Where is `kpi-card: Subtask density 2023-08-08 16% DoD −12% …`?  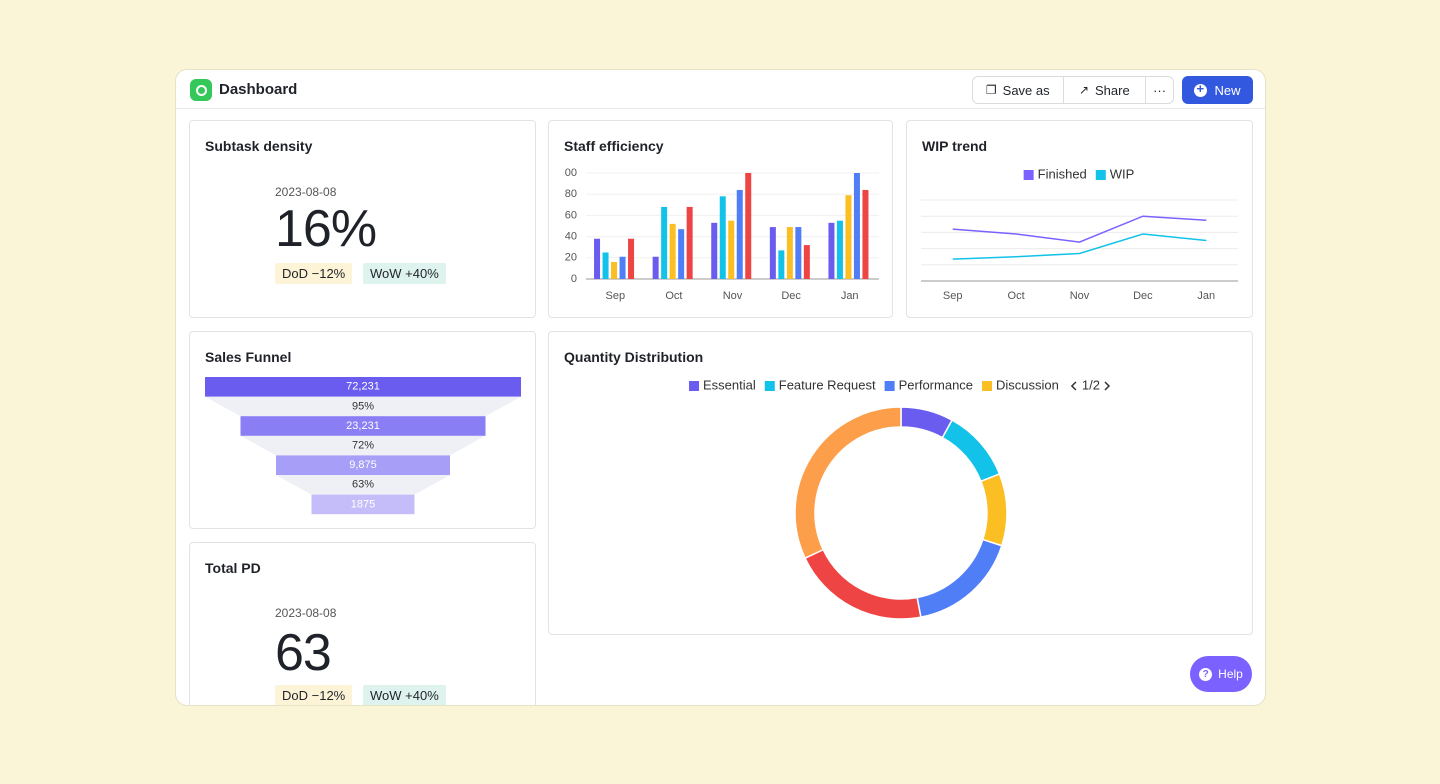 kpi-card: Subtask density 2023-08-08 16% DoD −12% … is located at coordinates (362, 219).